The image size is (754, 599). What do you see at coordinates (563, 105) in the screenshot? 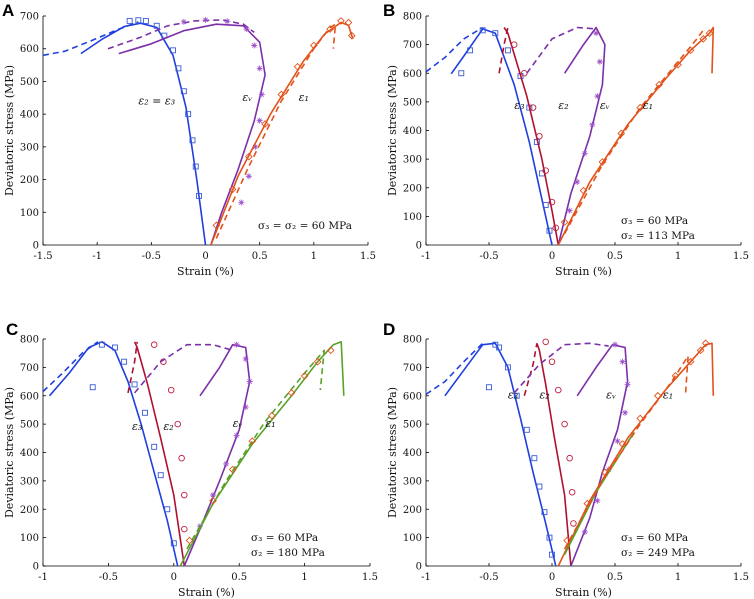
I see `curve-label: ε₂` at bounding box center [563, 105].